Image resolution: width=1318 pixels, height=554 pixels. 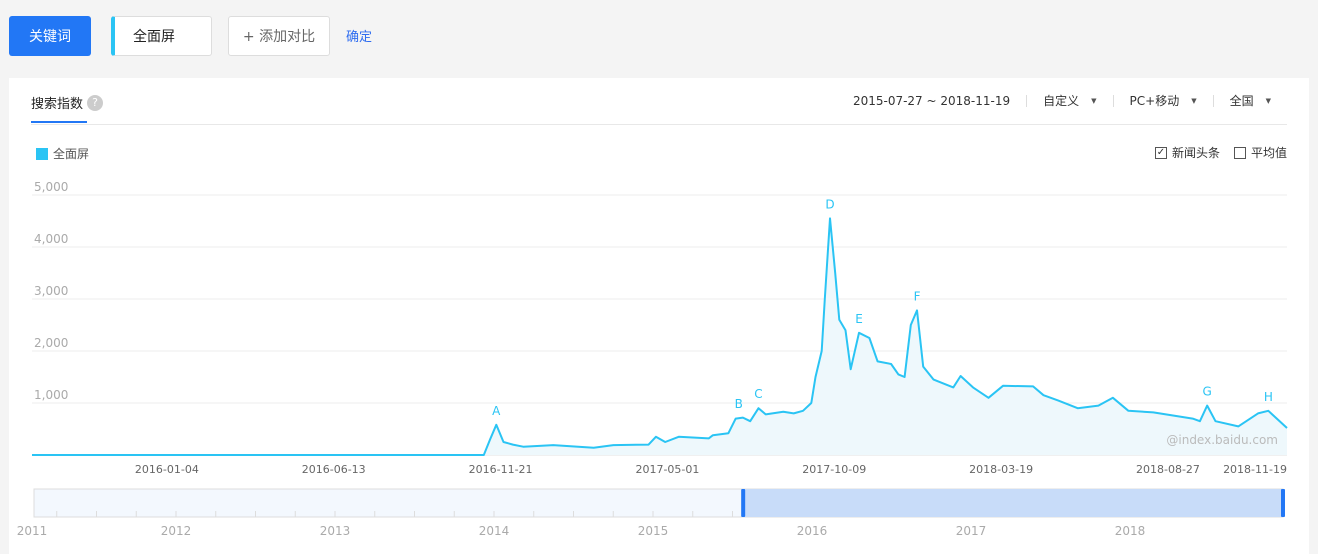 What do you see at coordinates (1268, 153) in the screenshot?
I see `average-label: 平均值` at bounding box center [1268, 153].